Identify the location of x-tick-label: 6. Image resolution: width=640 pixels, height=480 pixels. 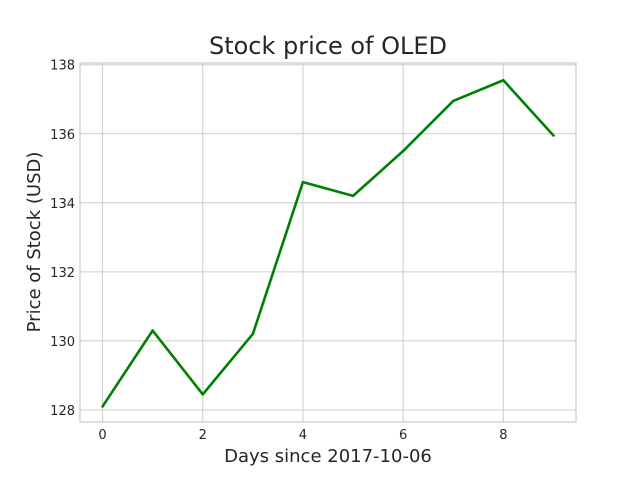
(403, 435).